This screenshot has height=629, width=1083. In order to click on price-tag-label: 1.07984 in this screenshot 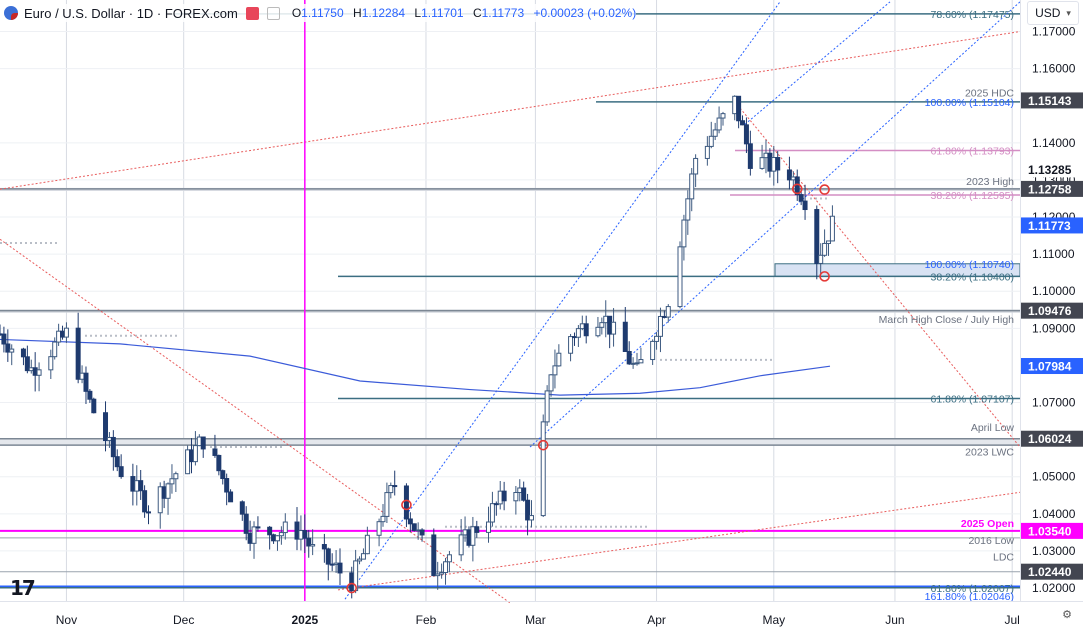, I will do `click(1050, 367)`.